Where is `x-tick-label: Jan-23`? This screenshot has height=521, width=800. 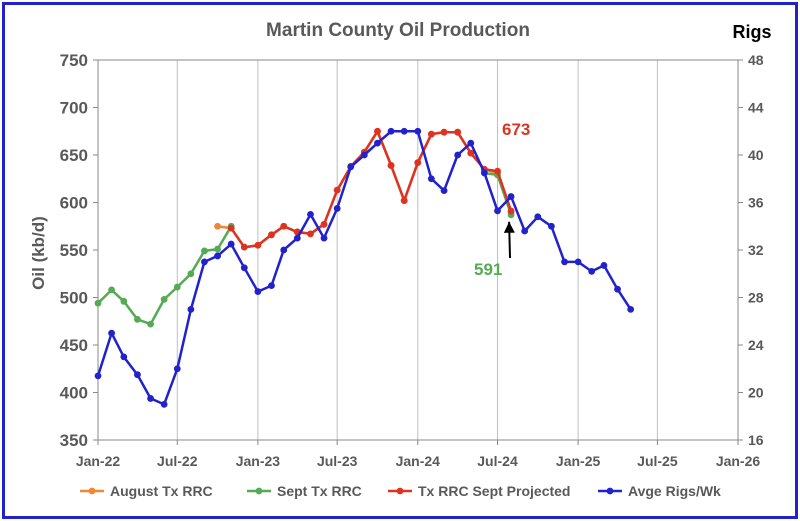 x-tick-label: Jan-23 is located at coordinates (258, 461).